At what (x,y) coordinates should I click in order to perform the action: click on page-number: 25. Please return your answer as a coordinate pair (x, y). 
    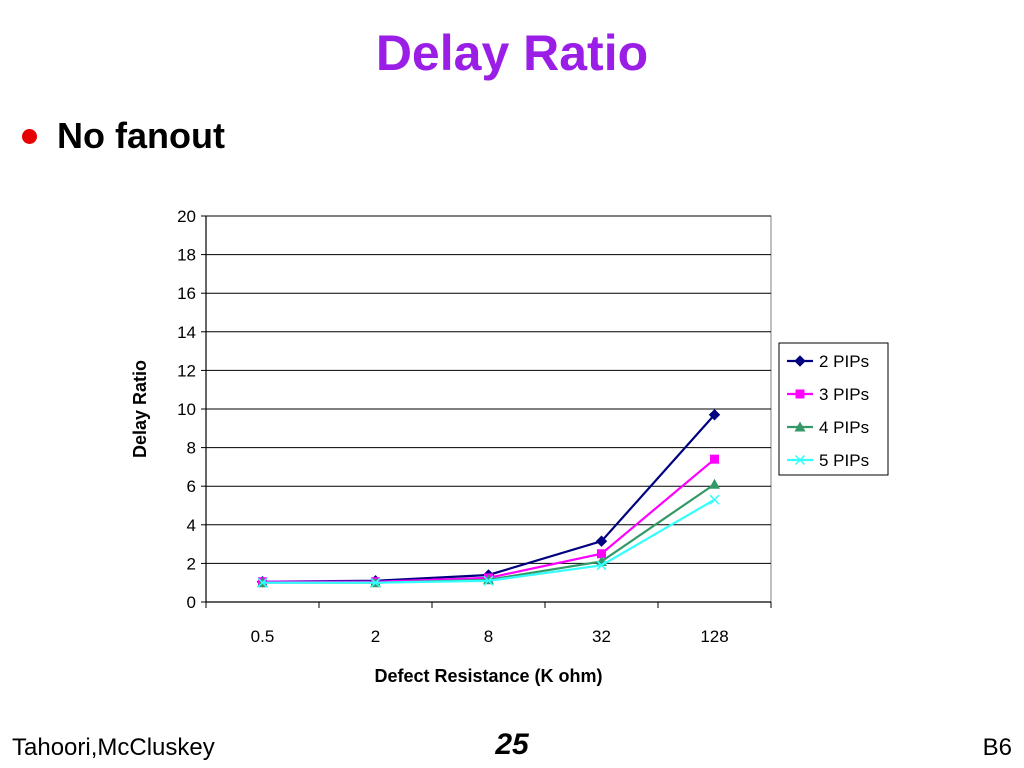
    Looking at the image, I should click on (512, 744).